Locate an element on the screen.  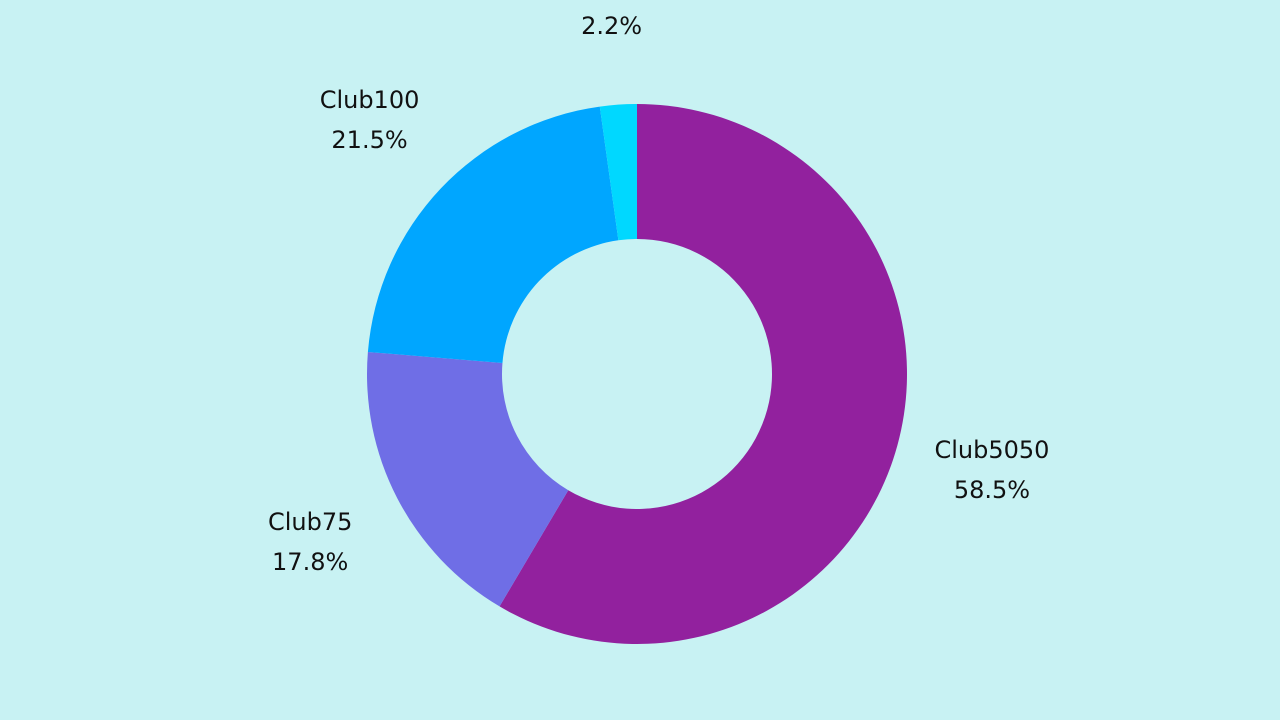
slice-value: 21.5% is located at coordinates (369, 140).